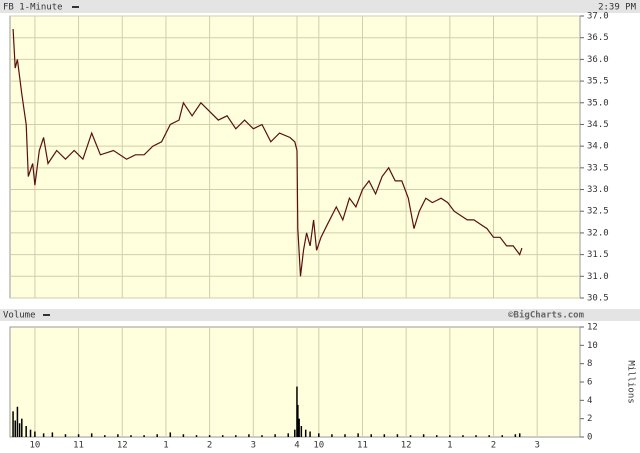  What do you see at coordinates (617, 8) in the screenshot?
I see `time-label: 2:39 PM` at bounding box center [617, 8].